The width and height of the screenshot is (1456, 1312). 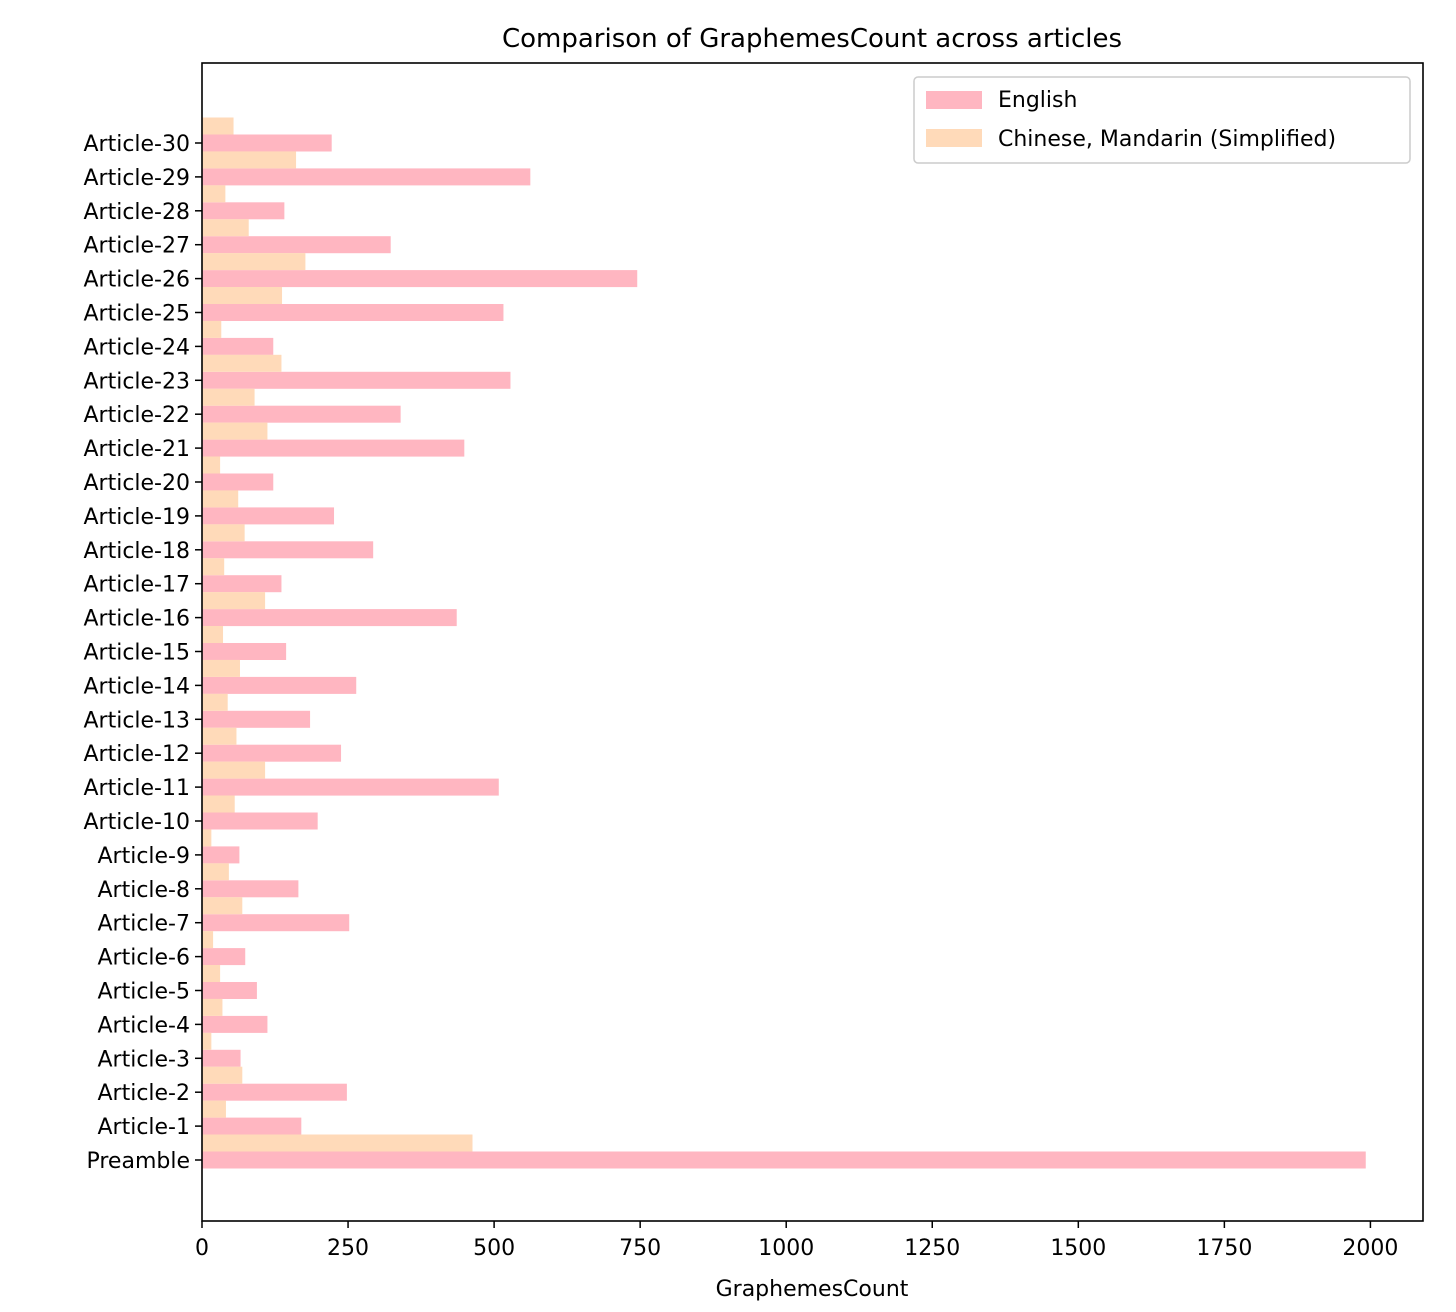 I want to click on y-tick-label: Article-23, so click(x=136, y=381).